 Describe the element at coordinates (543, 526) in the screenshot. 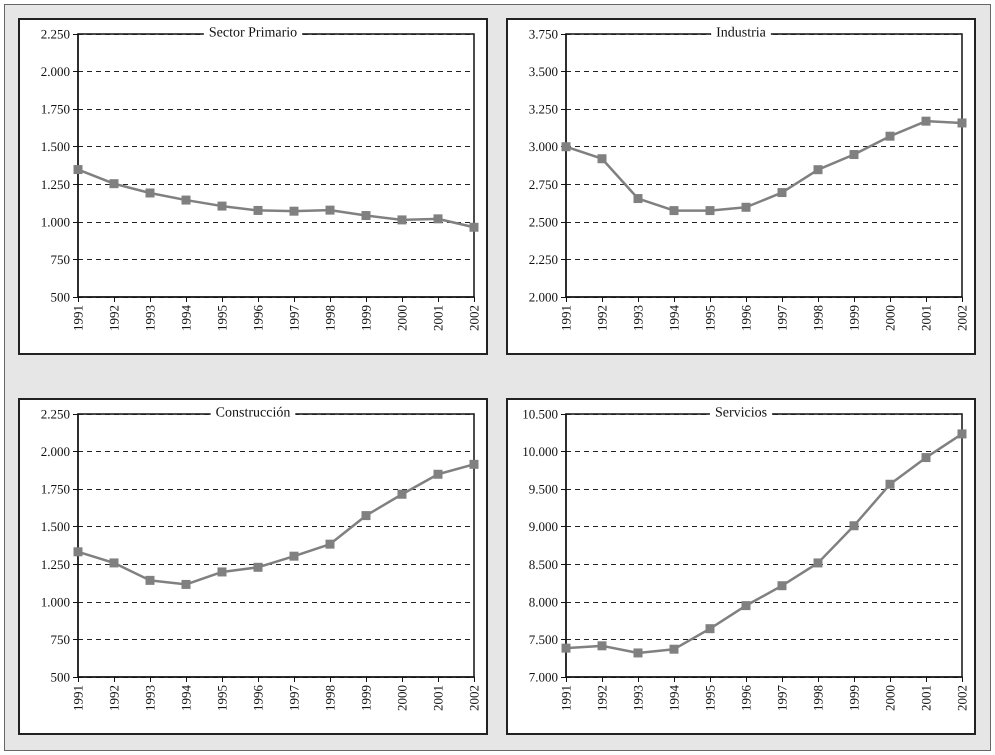

I see `y-tick-label: 9.000` at that location.